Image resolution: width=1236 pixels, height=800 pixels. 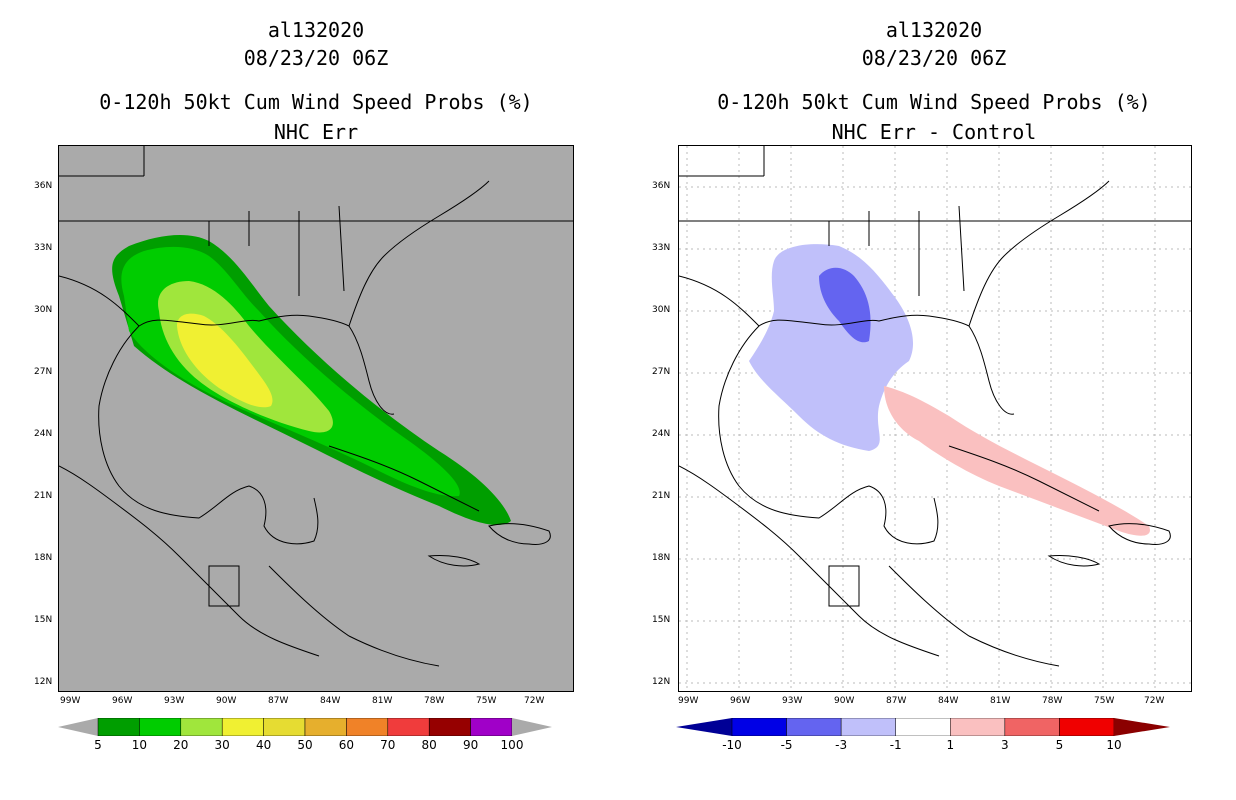 I want to click on colorbar-label: -5, so click(x=786, y=745).